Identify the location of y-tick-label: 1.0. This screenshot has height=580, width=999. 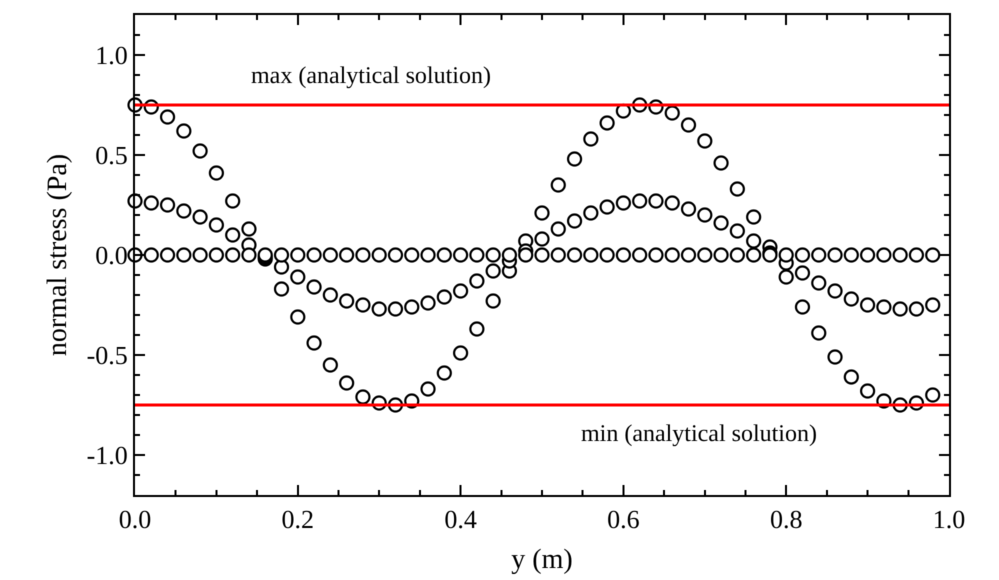
(111, 55).